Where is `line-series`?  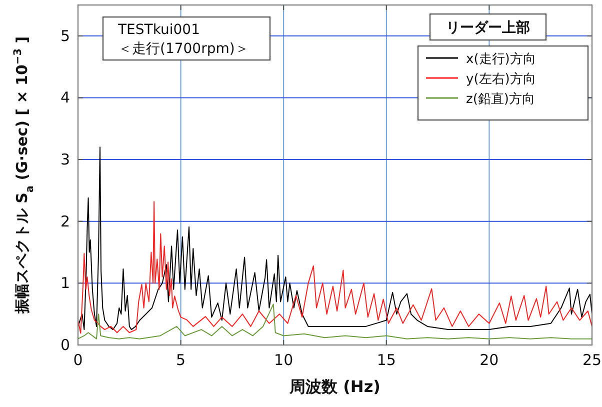
line-series is located at coordinates (335, 322).